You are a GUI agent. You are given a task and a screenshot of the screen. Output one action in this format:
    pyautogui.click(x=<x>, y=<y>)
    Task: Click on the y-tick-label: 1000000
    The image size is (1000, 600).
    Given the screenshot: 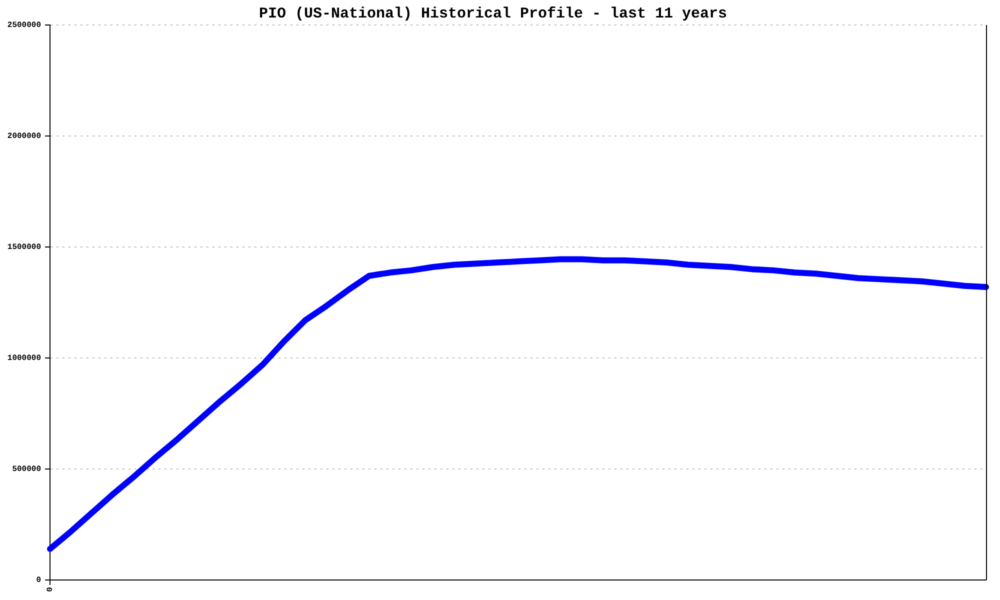 What is the action you would take?
    pyautogui.click(x=24, y=359)
    